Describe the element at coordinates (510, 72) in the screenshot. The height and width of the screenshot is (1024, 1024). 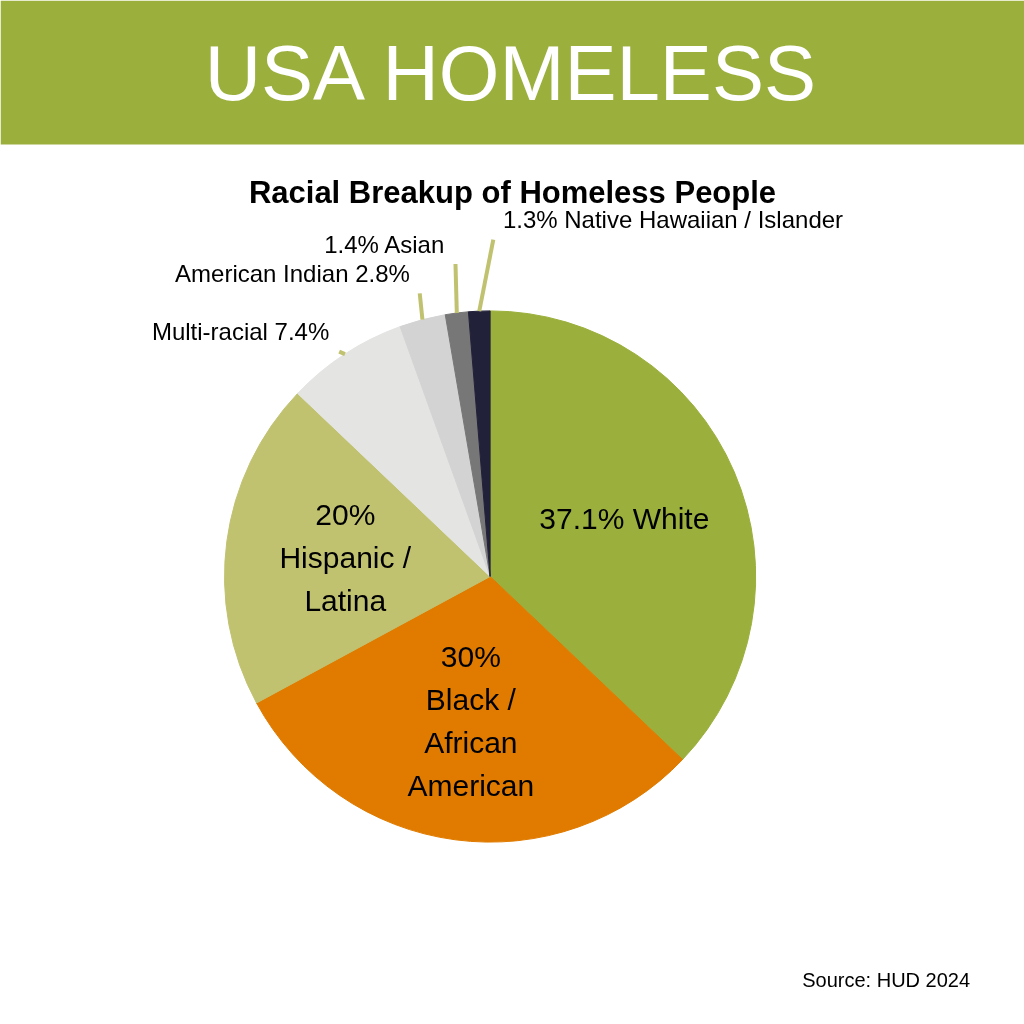
I see `chart-title: USA HOMELESS` at that location.